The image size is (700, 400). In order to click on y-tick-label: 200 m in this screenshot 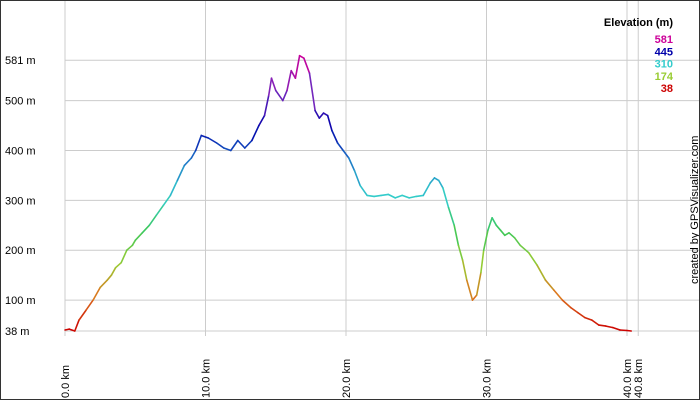, I will do `click(20, 251)`.